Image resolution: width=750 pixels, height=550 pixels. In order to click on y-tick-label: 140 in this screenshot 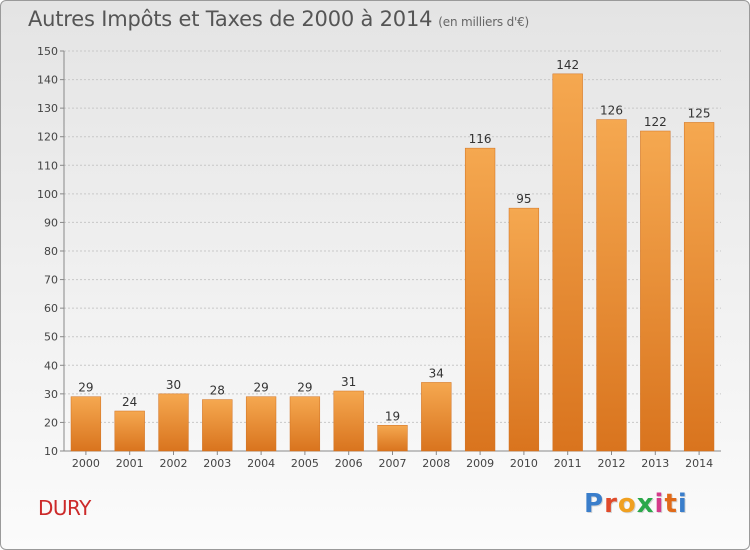, I will do `click(47, 80)`.